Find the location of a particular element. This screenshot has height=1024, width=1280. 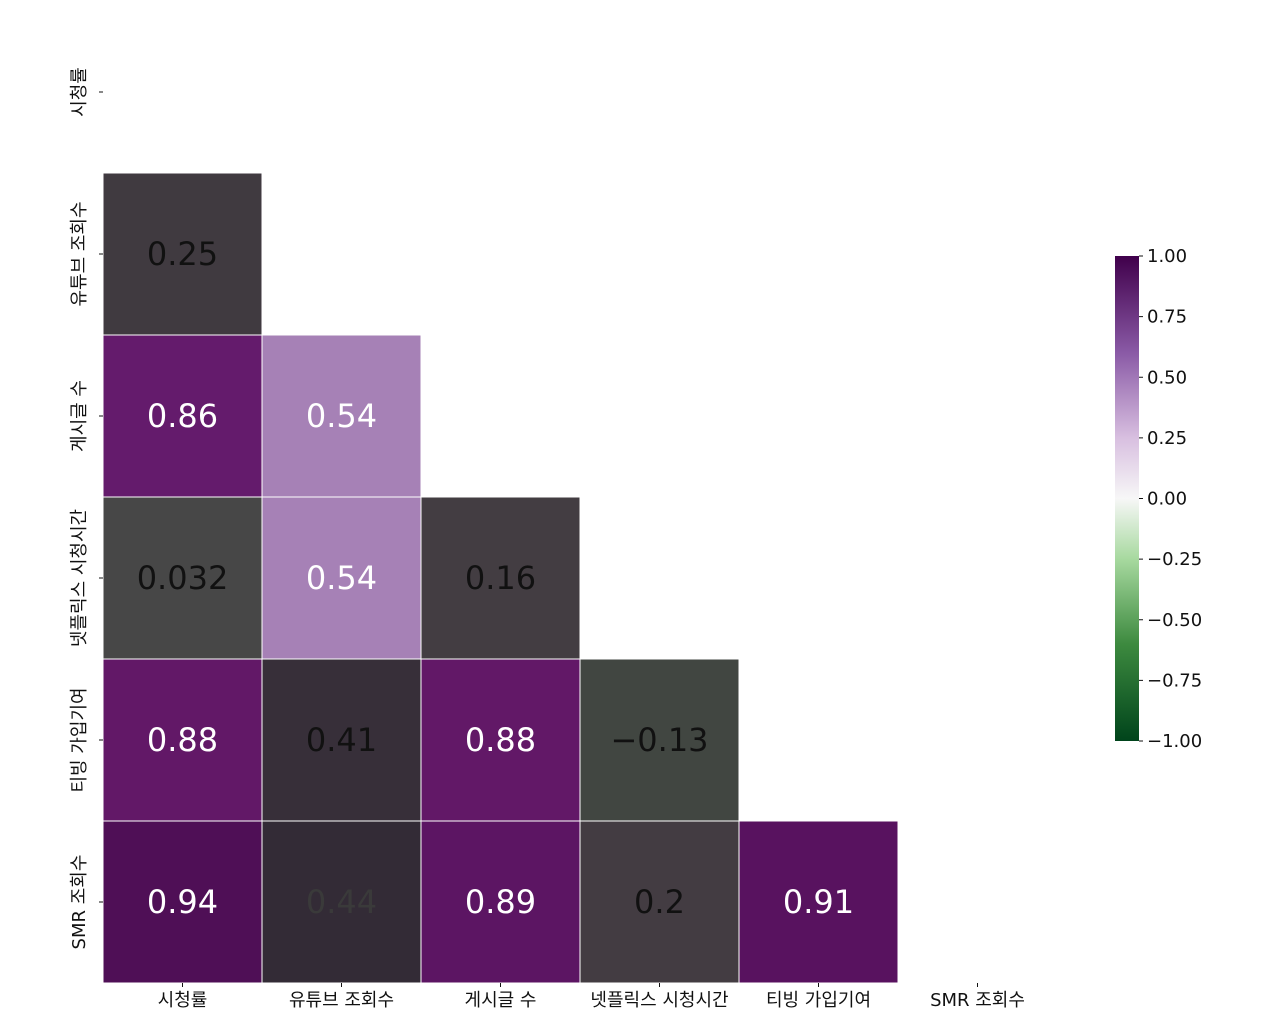

cell-value-label: 0.16 is located at coordinates (500, 578).